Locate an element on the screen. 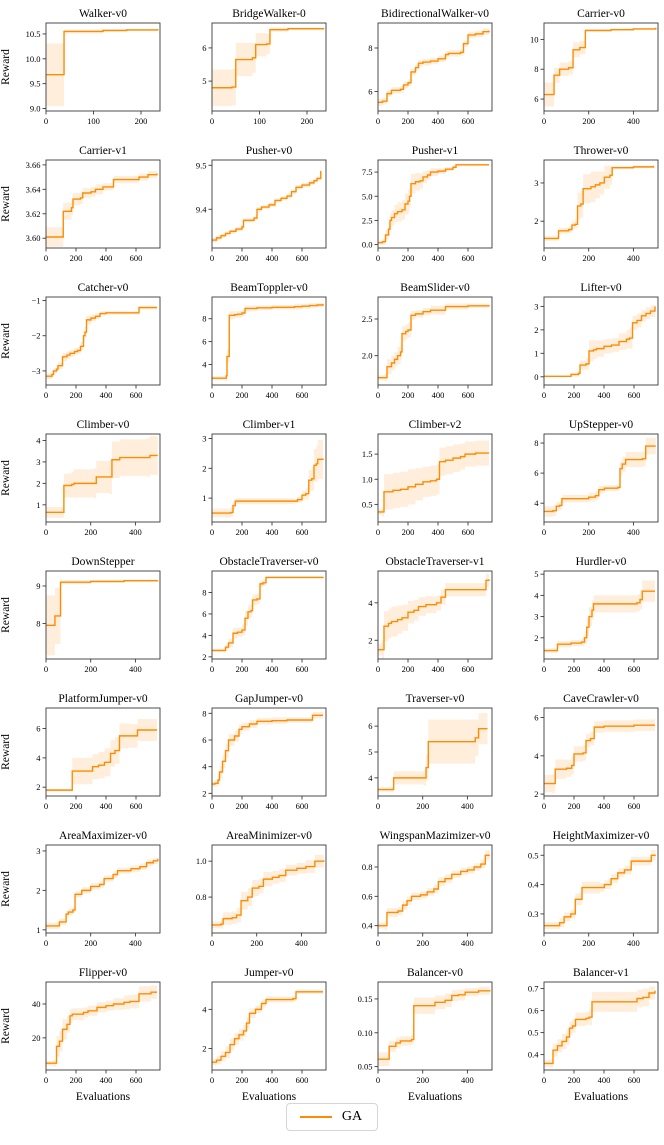  subplot-carrier-v0: Carrier-v0 6 8 10 0 200 400 is located at coordinates (581, 74).